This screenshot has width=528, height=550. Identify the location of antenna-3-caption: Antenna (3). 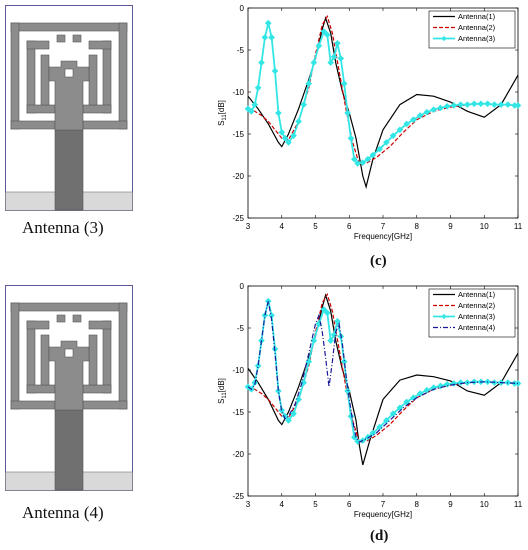
(63, 227).